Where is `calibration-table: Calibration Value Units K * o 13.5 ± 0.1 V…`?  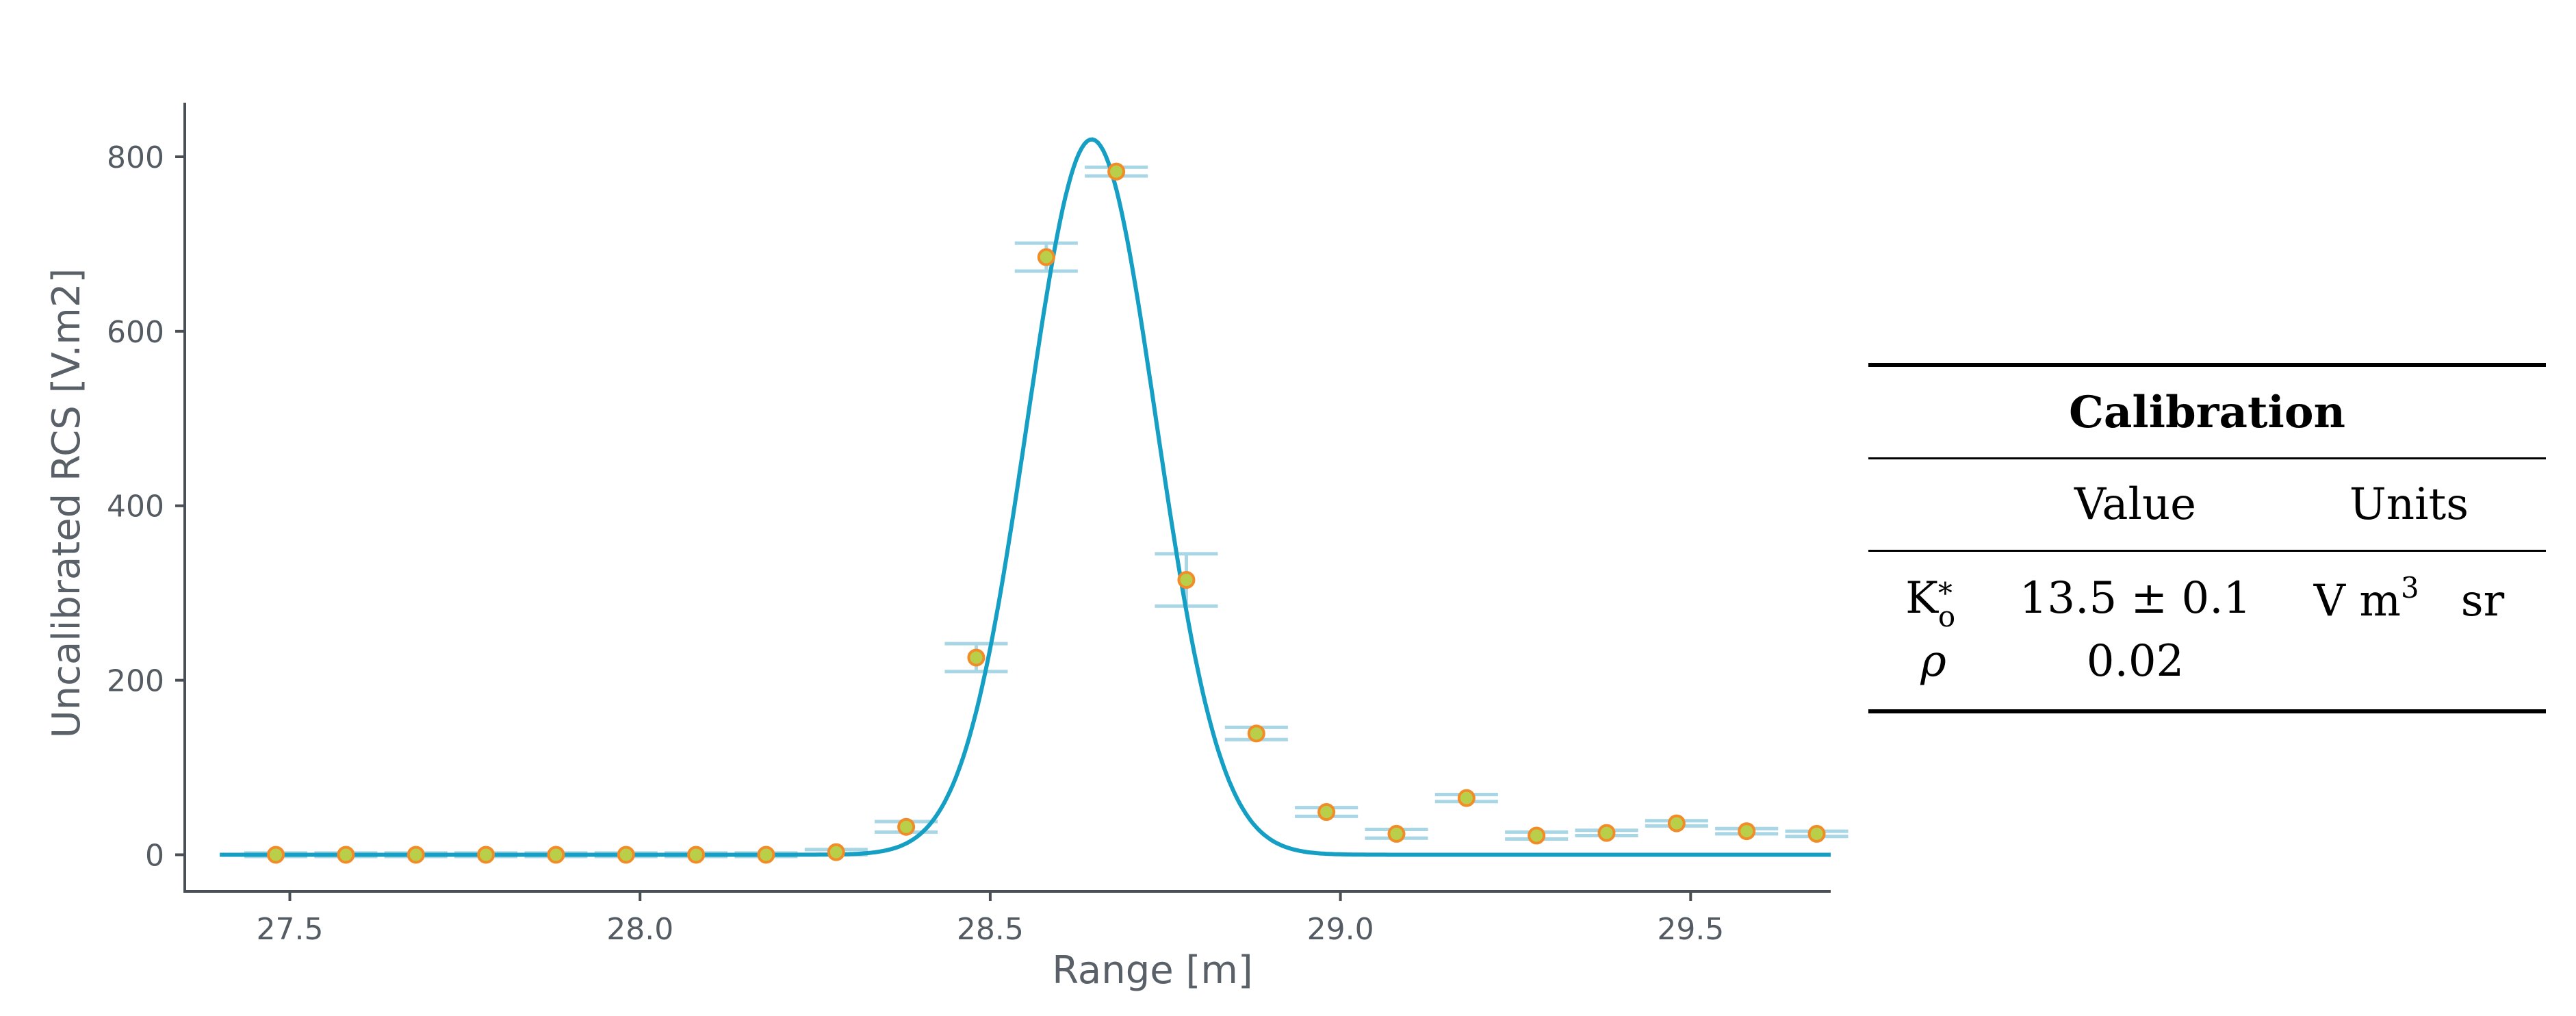
calibration-table: Calibration Value Units K * o 13.5 ± 0.1 V… is located at coordinates (2207, 538).